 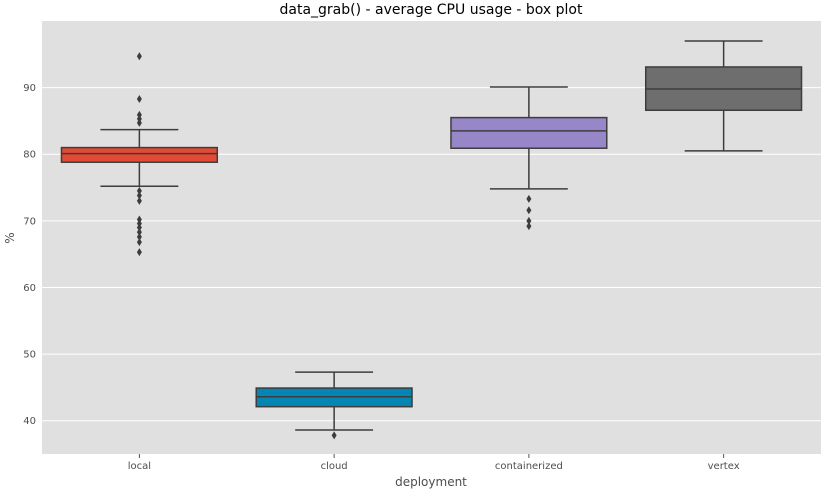 What do you see at coordinates (724, 466) in the screenshot?
I see `x-tick-label: vertex` at bounding box center [724, 466].